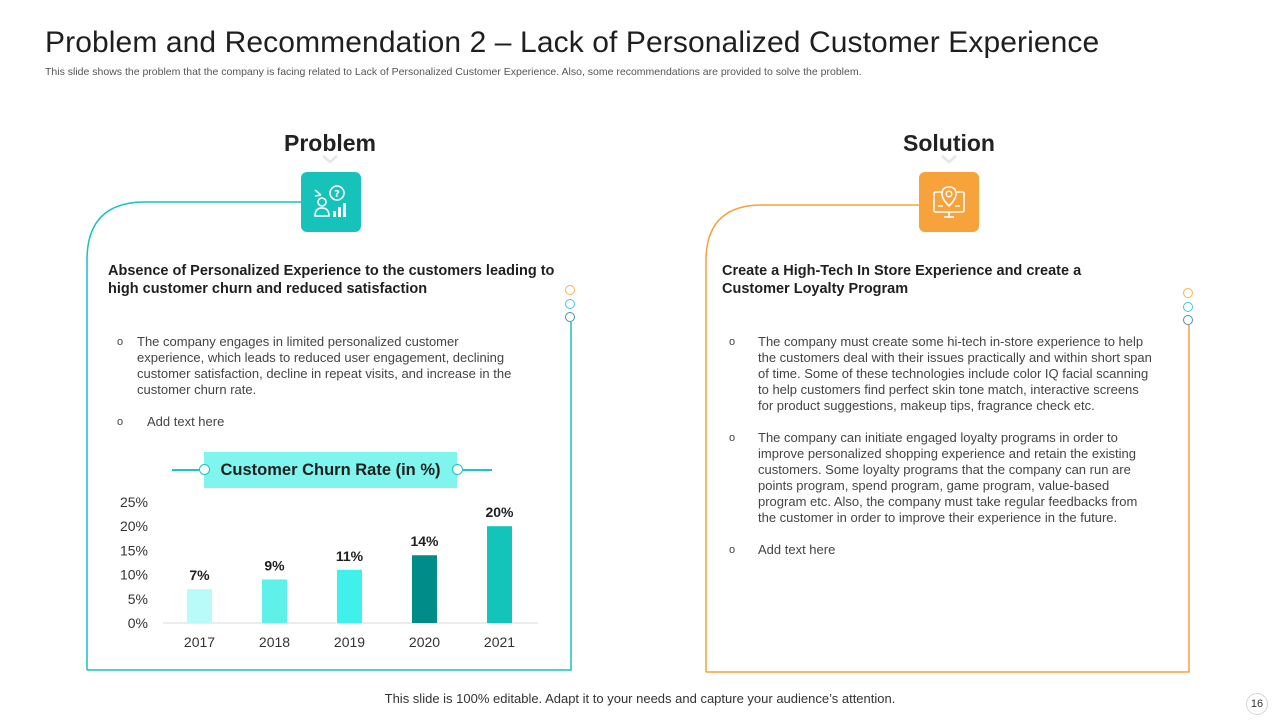 This screenshot has height=720, width=1280. Describe the element at coordinates (1257, 704) in the screenshot. I see `page-number: 16` at that location.